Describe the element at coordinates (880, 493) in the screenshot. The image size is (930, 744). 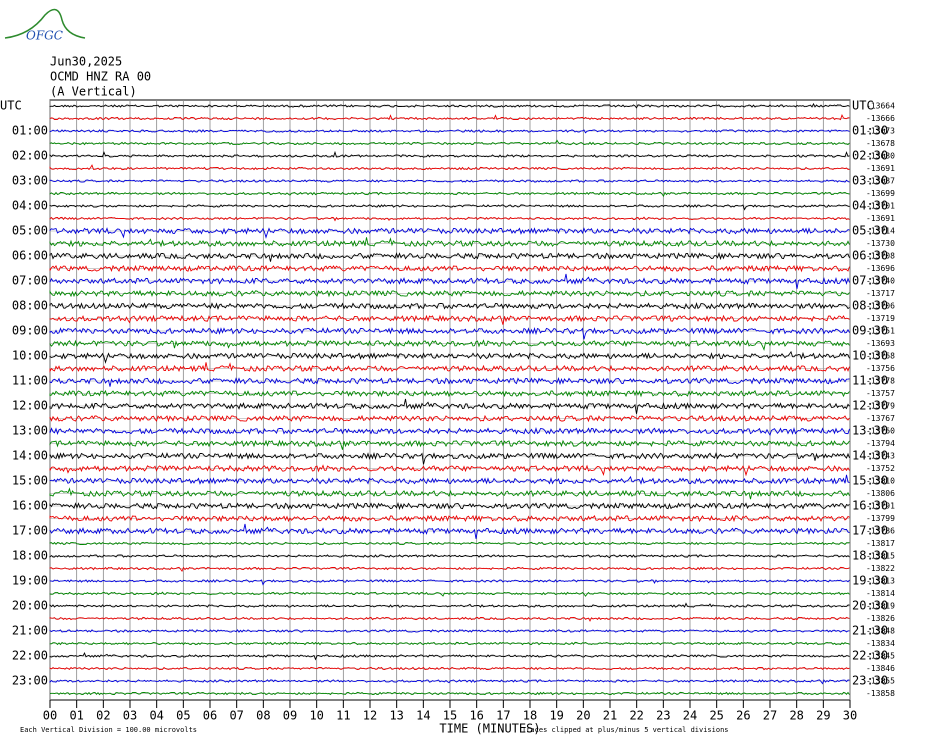
I see `trace-offset: -13806` at that location.